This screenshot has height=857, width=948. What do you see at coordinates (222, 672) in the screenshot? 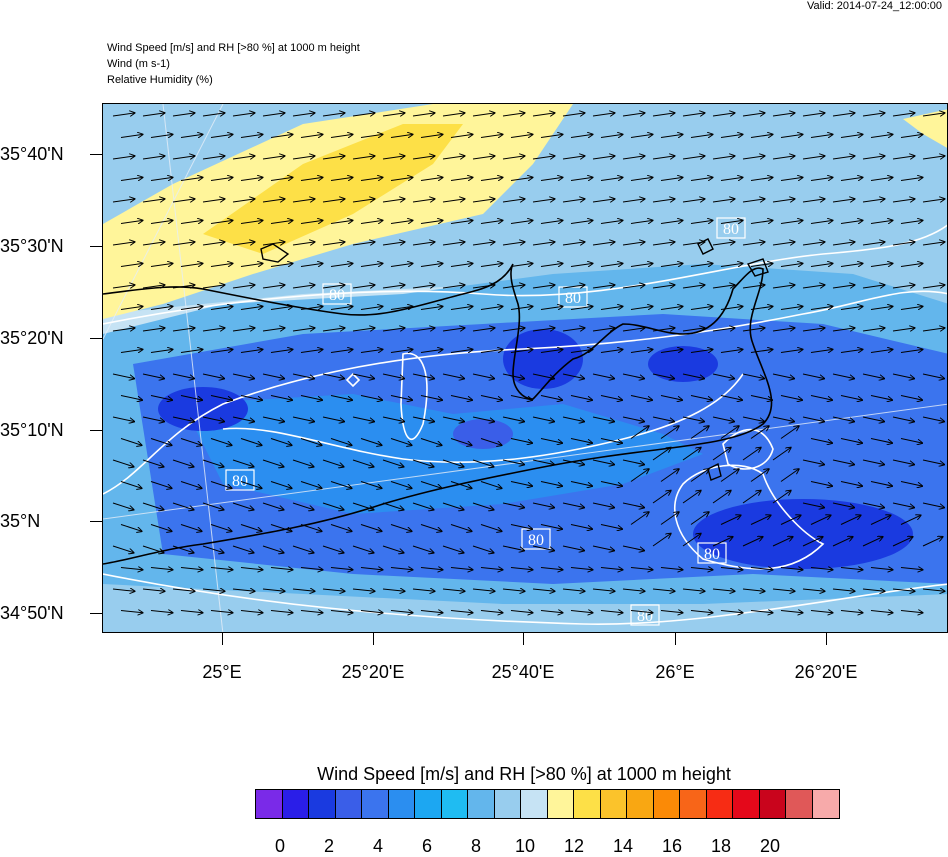
I see `lon-label-25: 25°E` at bounding box center [222, 672].